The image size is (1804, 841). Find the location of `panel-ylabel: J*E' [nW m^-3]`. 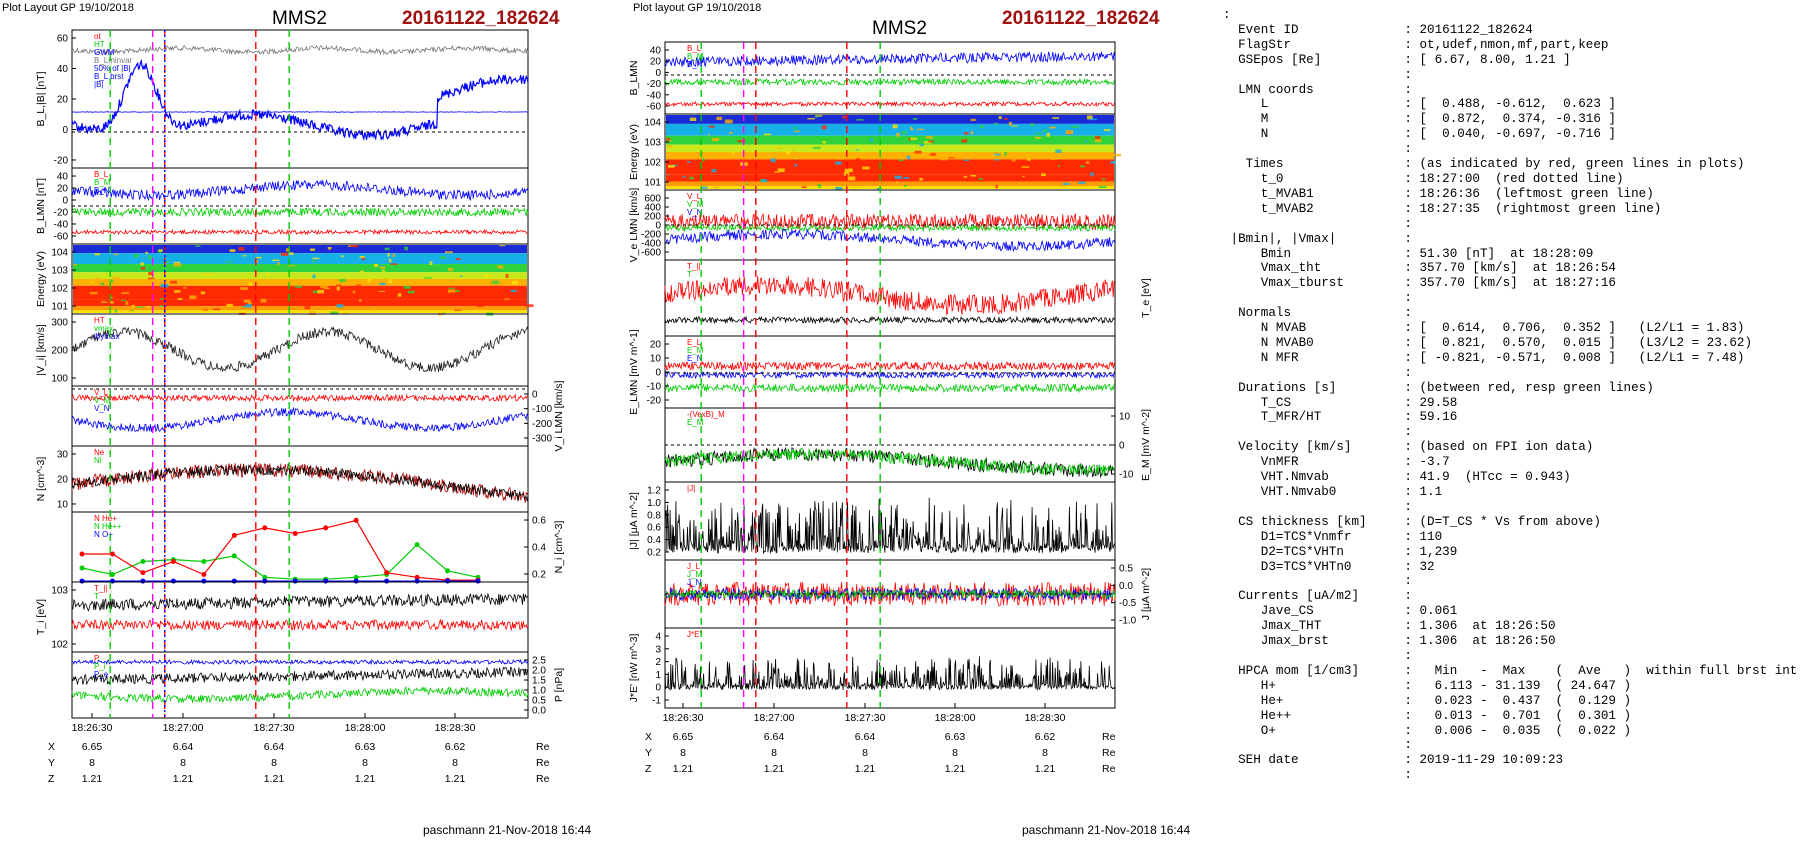

panel-ylabel: J*E' [nW m^-3] is located at coordinates (634, 668).